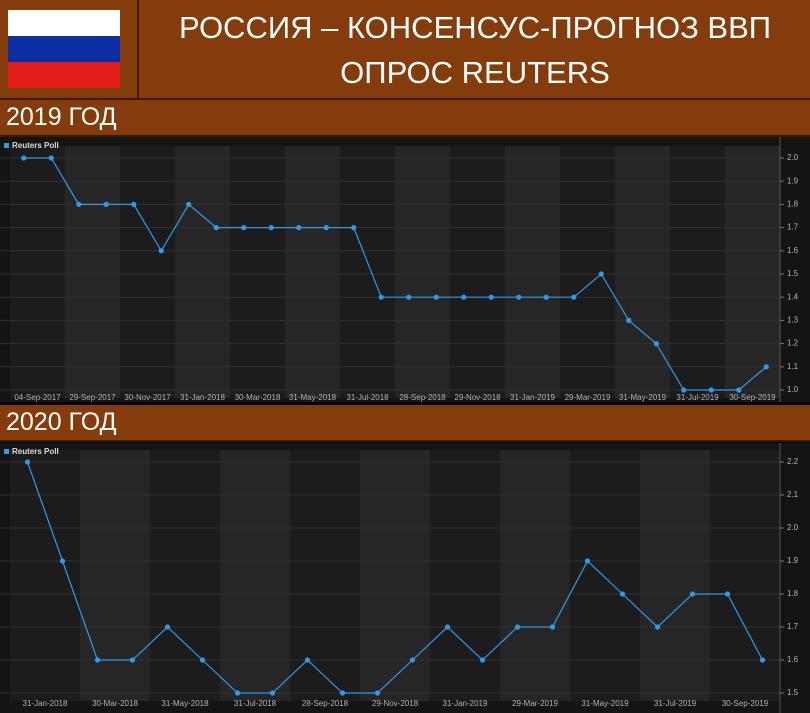 The image size is (810, 713). Describe the element at coordinates (422, 397) in the screenshot. I see `x-tick-label: 28-Sep-2018` at that location.